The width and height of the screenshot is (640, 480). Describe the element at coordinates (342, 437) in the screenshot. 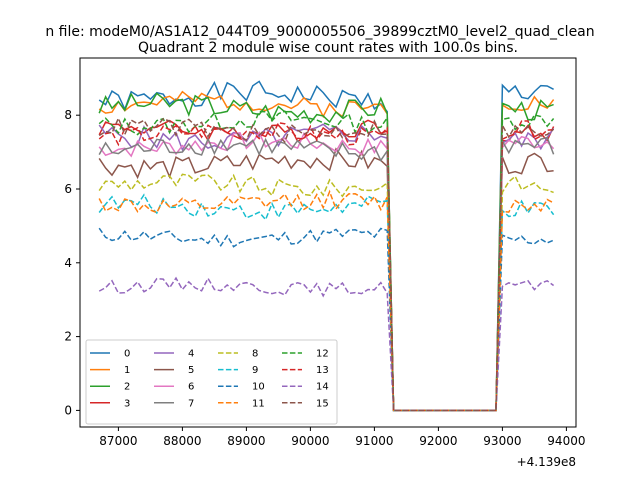

I see `x-axis: 87000 88000 89000 90000 91000 92000 93000 94000` at that location.